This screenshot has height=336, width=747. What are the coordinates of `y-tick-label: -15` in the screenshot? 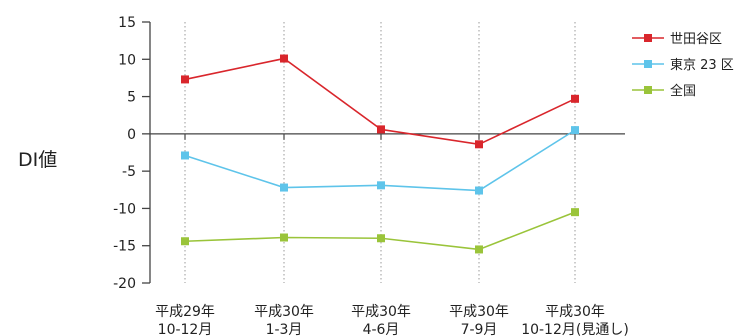 It's located at (124, 247).